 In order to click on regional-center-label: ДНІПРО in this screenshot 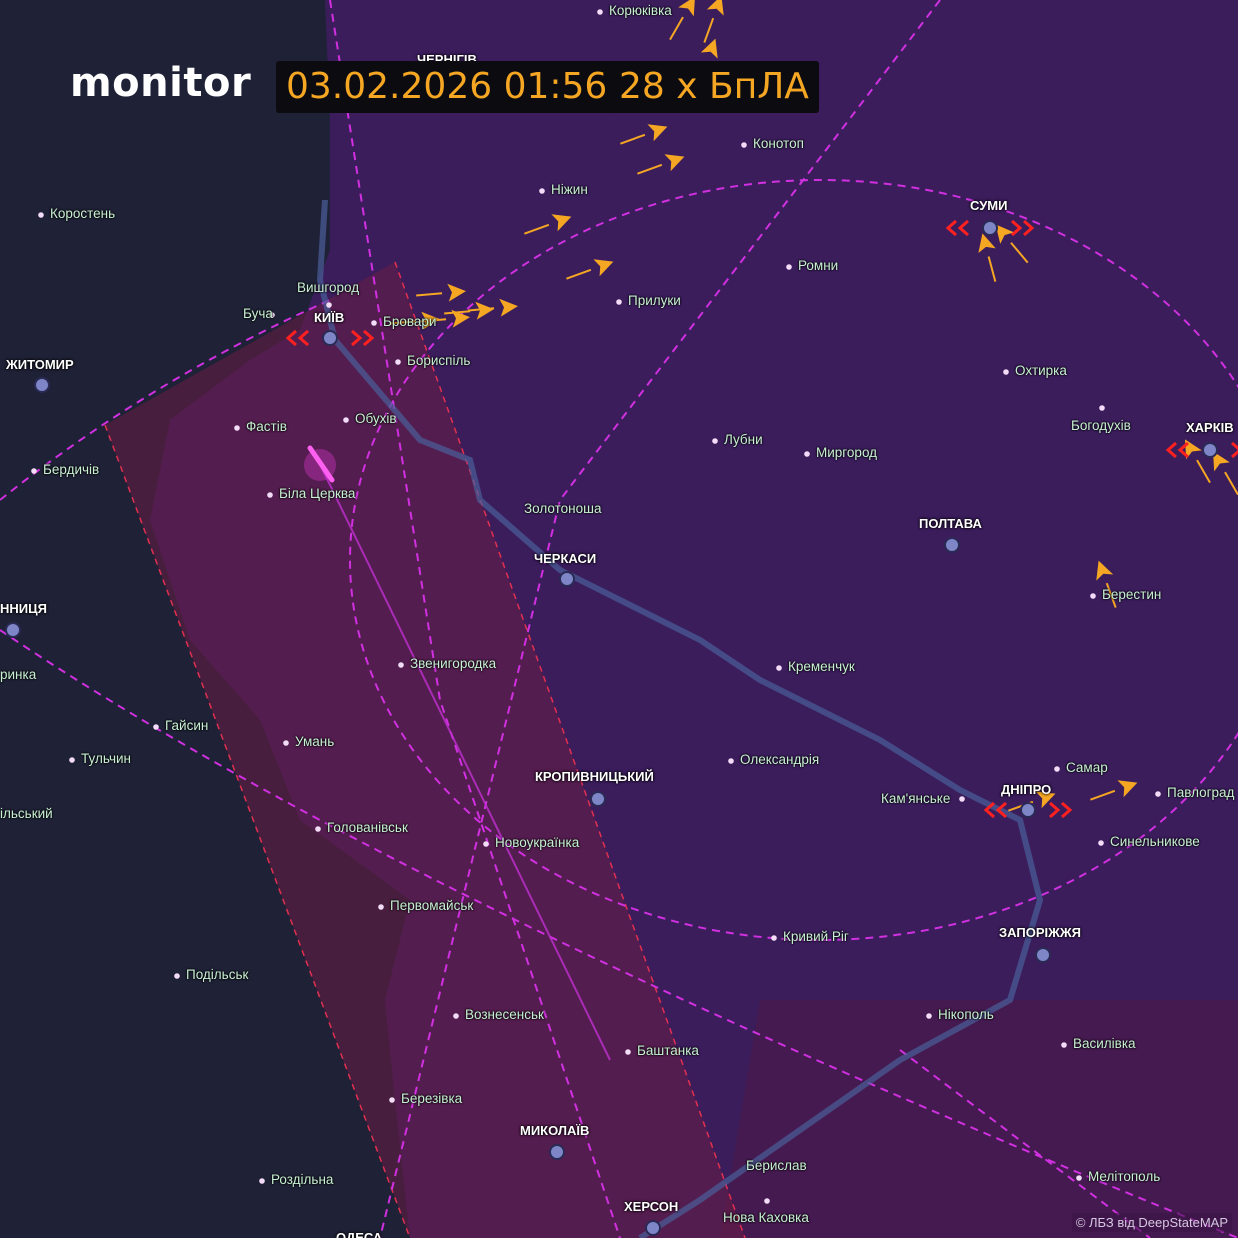, I will do `click(1026, 789)`.